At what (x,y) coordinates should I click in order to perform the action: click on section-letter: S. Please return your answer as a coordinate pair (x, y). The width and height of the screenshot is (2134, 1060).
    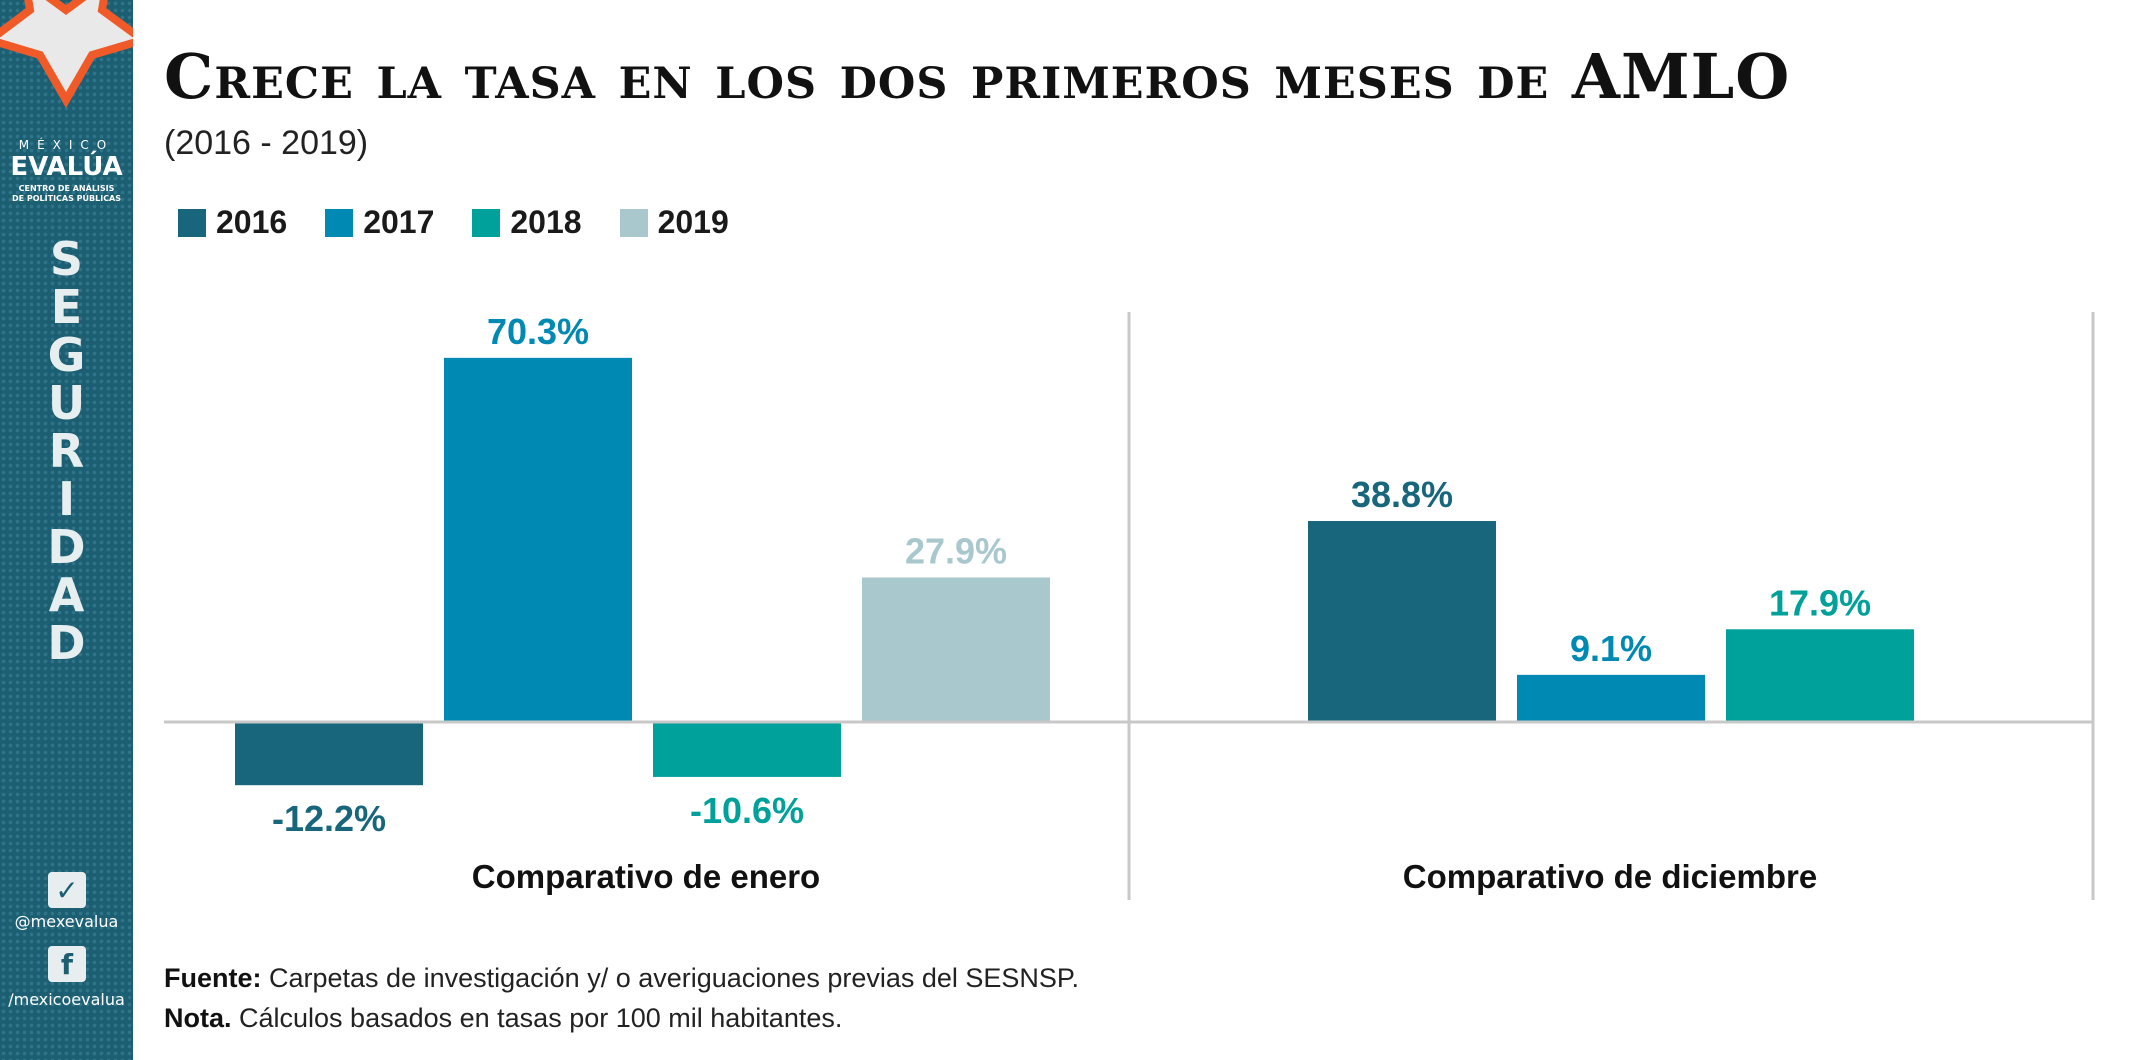
    Looking at the image, I should click on (66, 259).